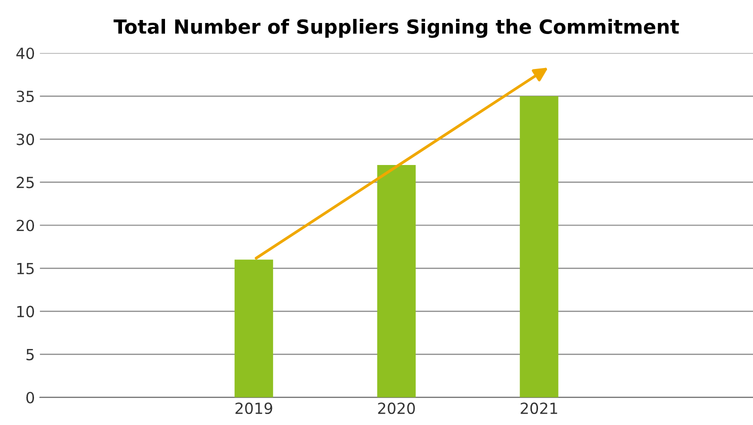  I want to click on chart-title: Total Number of Suppliers Signing the Commitment, so click(396, 28).